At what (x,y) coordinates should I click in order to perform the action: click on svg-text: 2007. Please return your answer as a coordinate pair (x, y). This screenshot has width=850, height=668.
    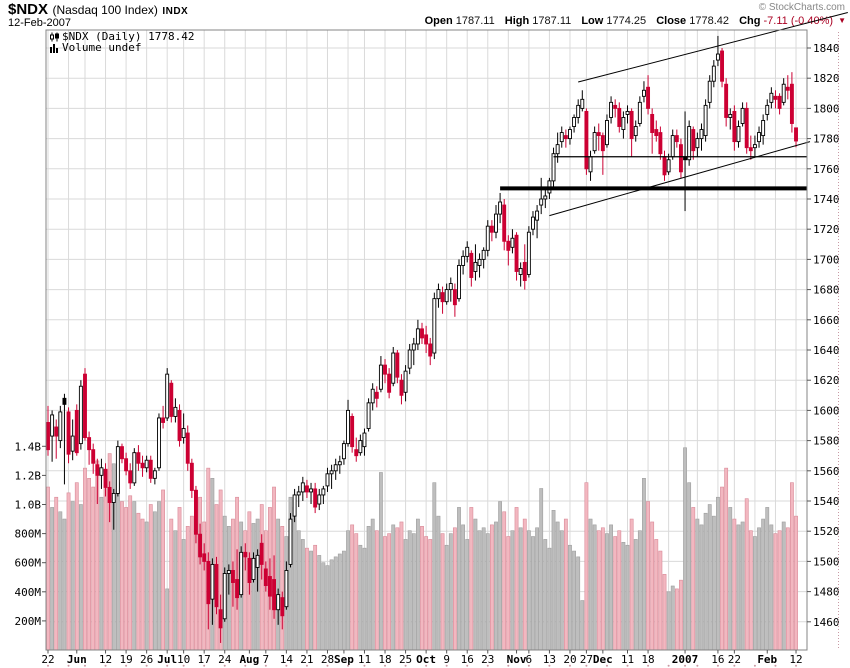
    Looking at the image, I should click on (685, 659).